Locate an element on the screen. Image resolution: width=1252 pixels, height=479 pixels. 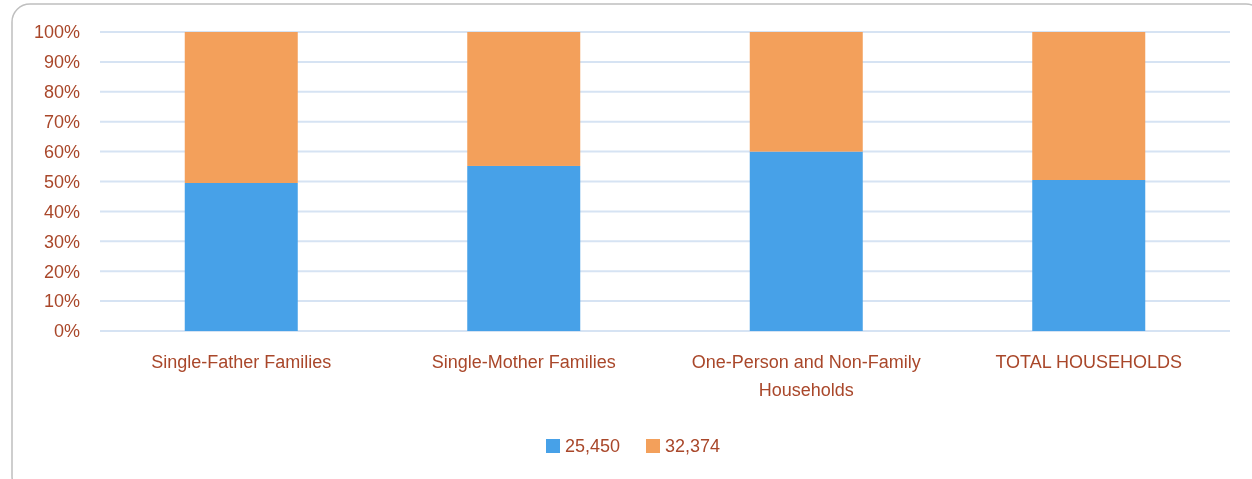
x-tick-label: TOTAL HOUSEHOLDS is located at coordinates (1089, 362).